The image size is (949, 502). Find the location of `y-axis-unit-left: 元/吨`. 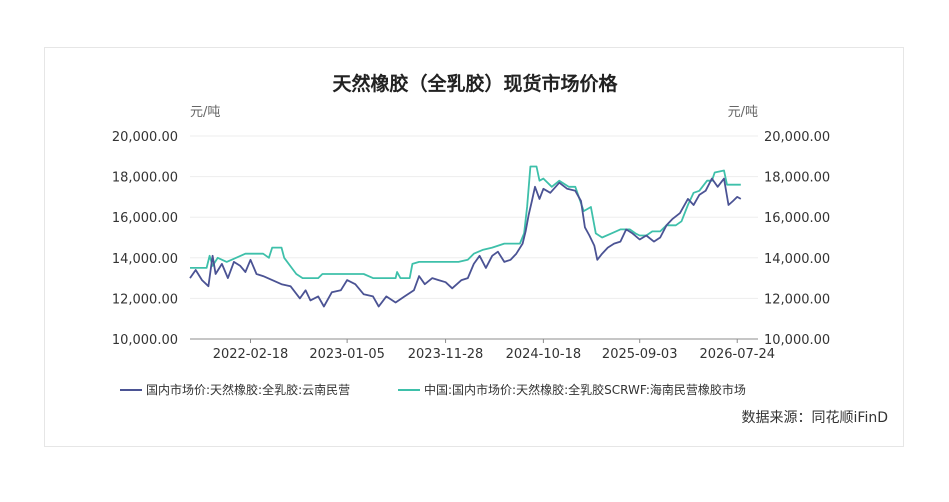

y-axis-unit-left: 元/吨 is located at coordinates (205, 112).